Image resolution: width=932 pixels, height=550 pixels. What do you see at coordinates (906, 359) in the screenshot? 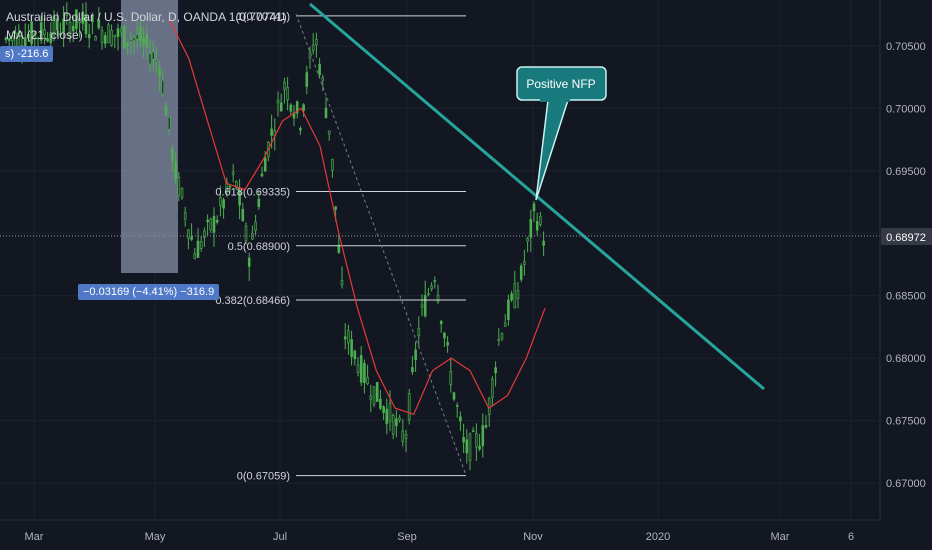
I see `price-tick-label: 0.68000` at bounding box center [906, 359].